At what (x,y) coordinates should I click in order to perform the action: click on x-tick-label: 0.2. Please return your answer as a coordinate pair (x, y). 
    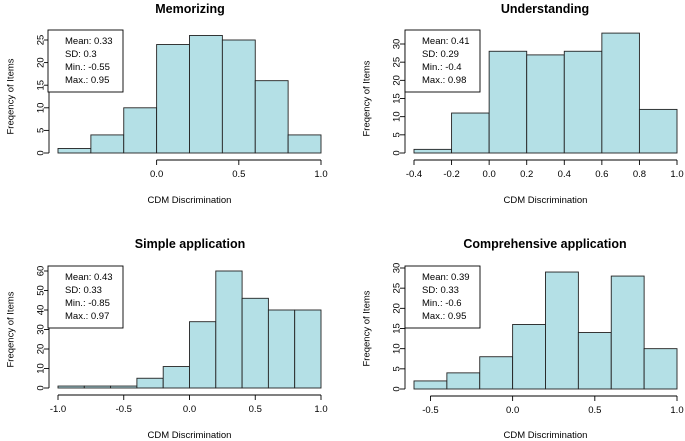
    Looking at the image, I should click on (526, 174).